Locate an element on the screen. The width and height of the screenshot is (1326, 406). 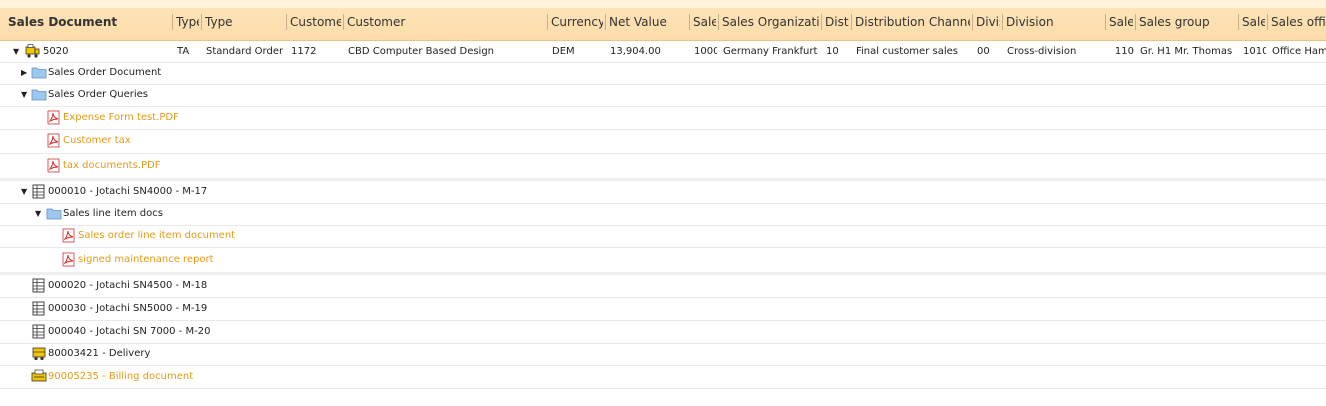
row-label: Sales order line item document is located at coordinates (157, 235).